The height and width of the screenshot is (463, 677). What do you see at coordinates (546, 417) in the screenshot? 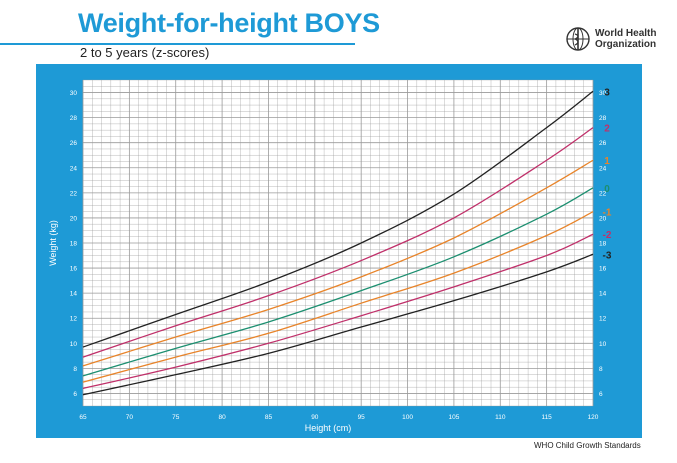
I see `x-tick-label: 115` at bounding box center [546, 417].